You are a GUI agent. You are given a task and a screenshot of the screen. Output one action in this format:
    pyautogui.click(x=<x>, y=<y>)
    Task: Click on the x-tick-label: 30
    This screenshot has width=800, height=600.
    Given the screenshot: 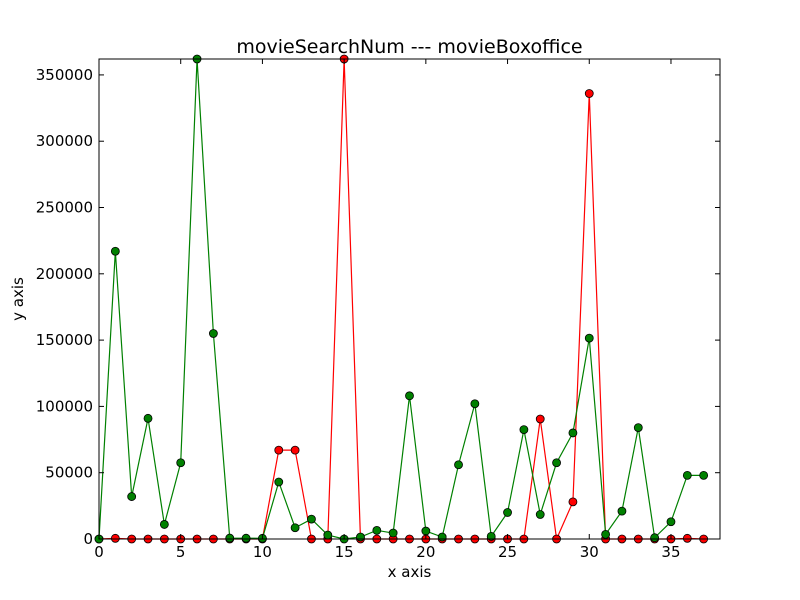 What is the action you would take?
    pyautogui.click(x=589, y=552)
    